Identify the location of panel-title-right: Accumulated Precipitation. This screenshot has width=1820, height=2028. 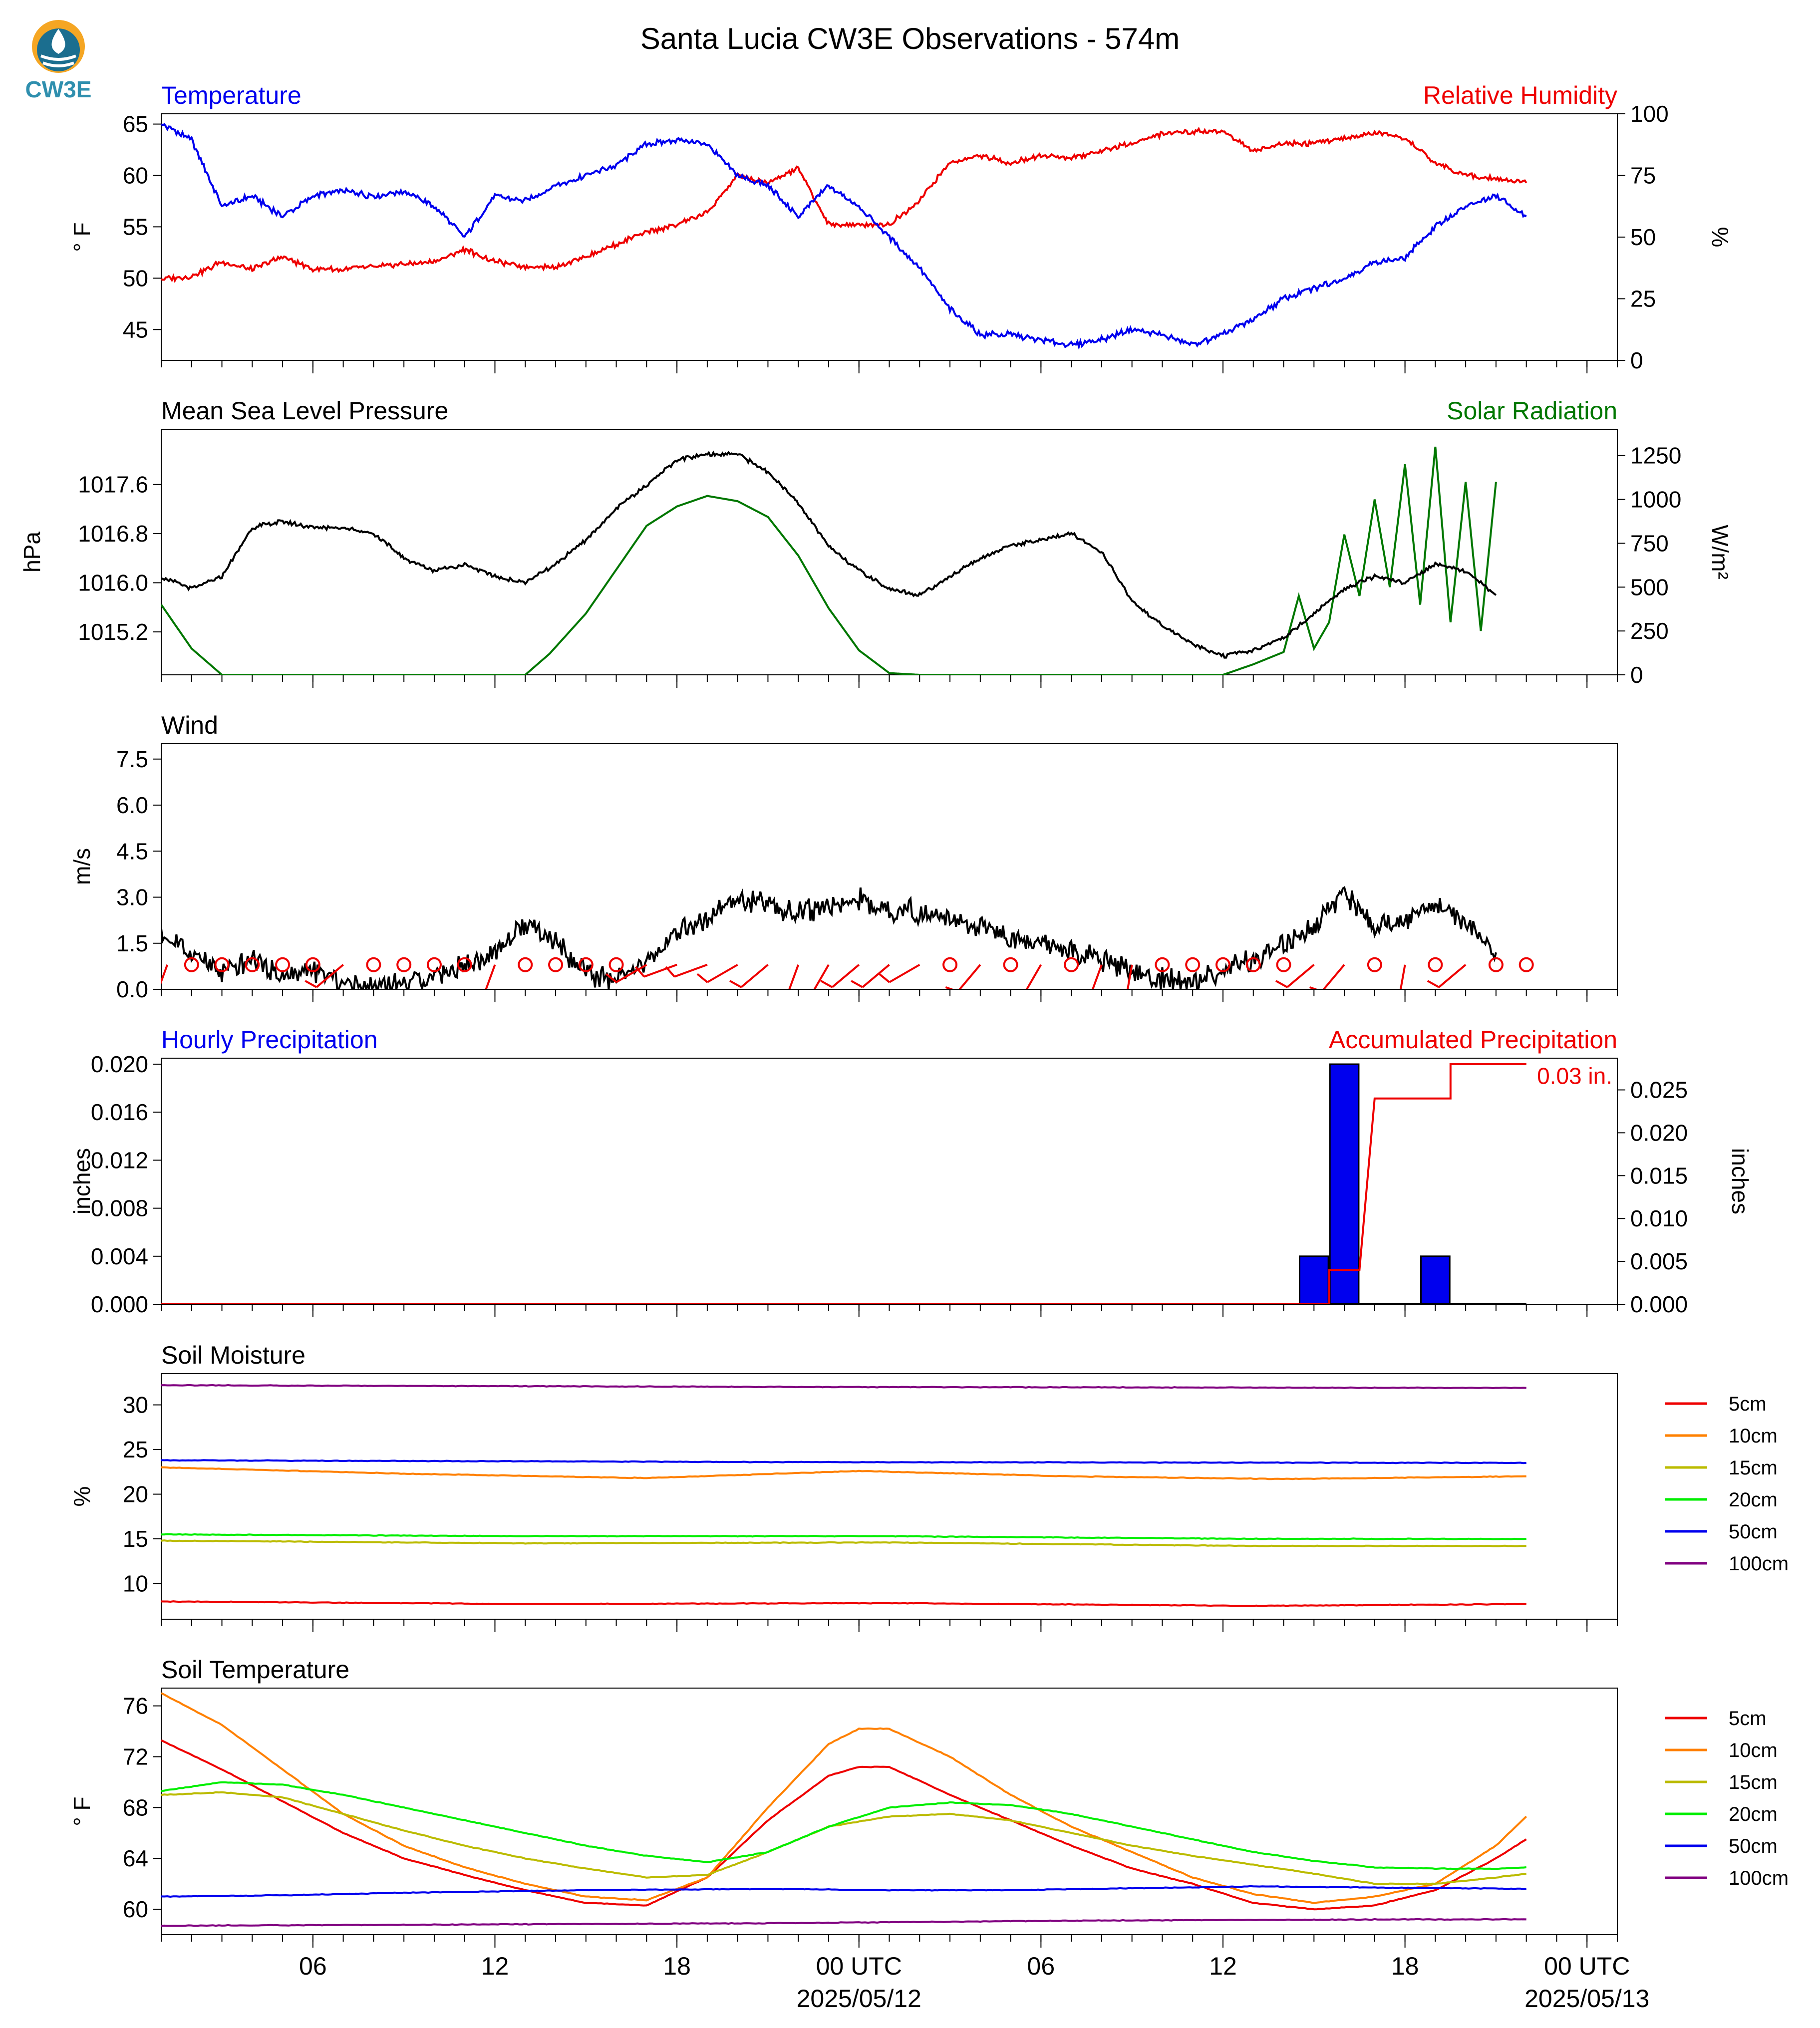
(1473, 1040).